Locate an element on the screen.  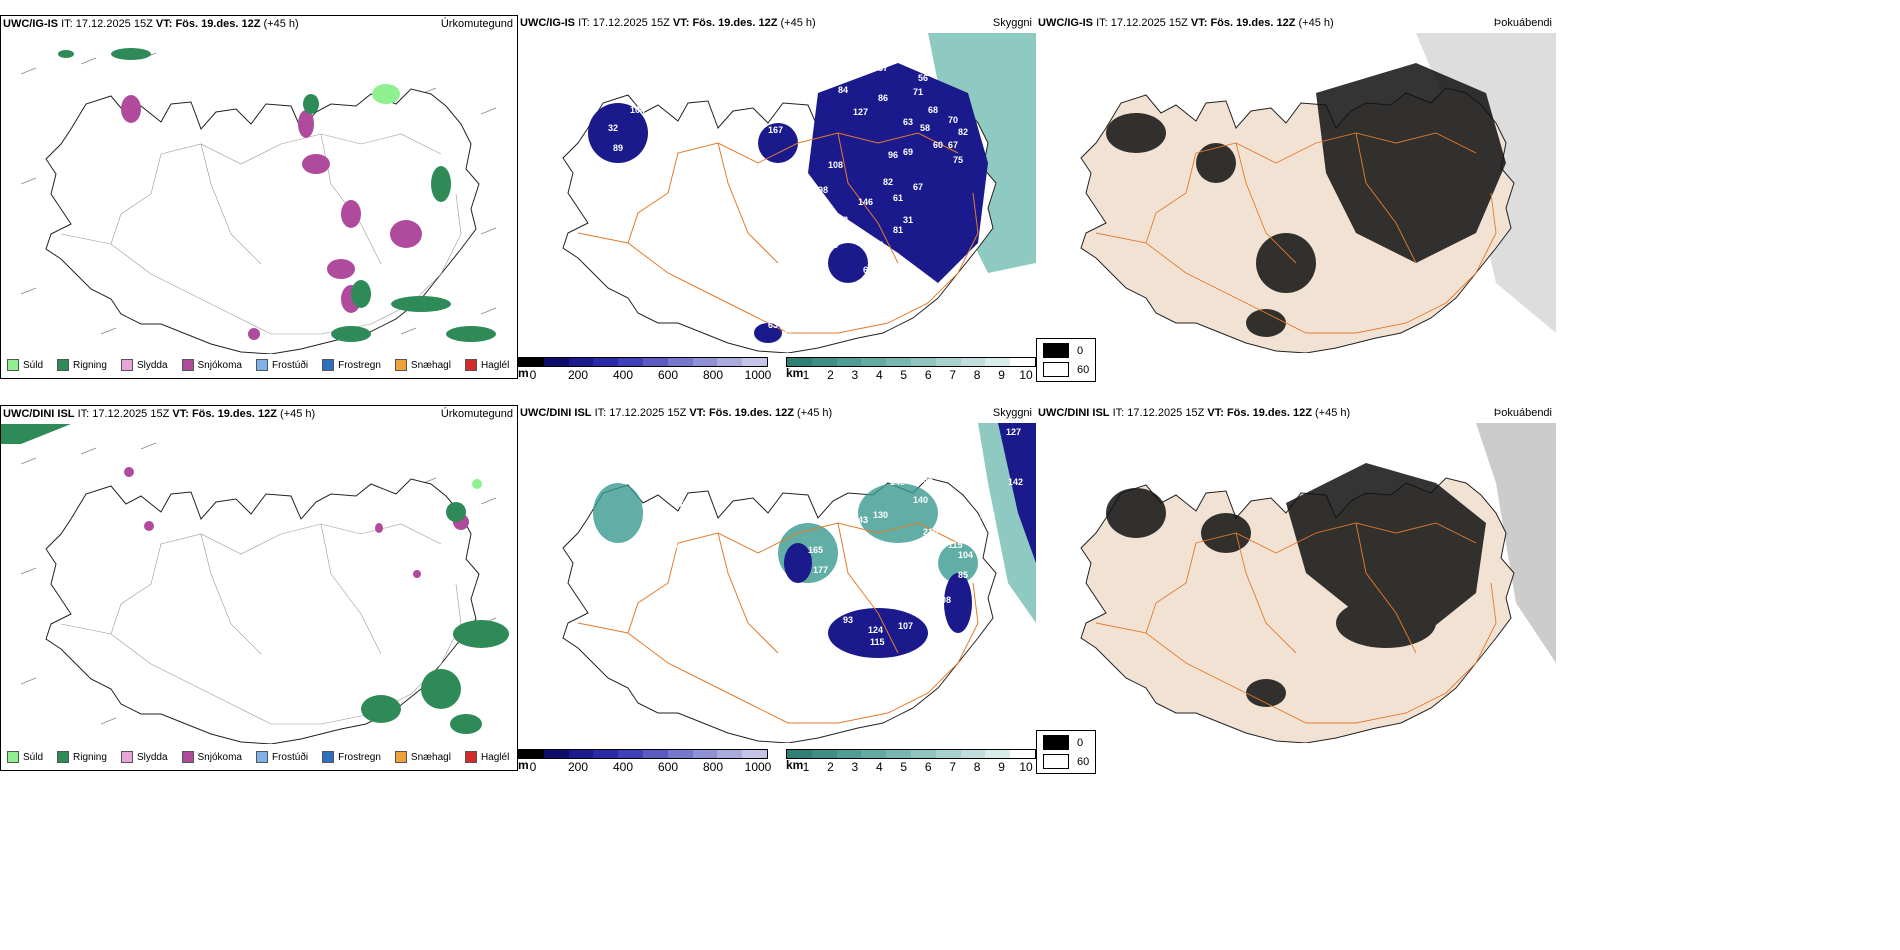
cloud-base-label: 135 is located at coordinates (925, 480).